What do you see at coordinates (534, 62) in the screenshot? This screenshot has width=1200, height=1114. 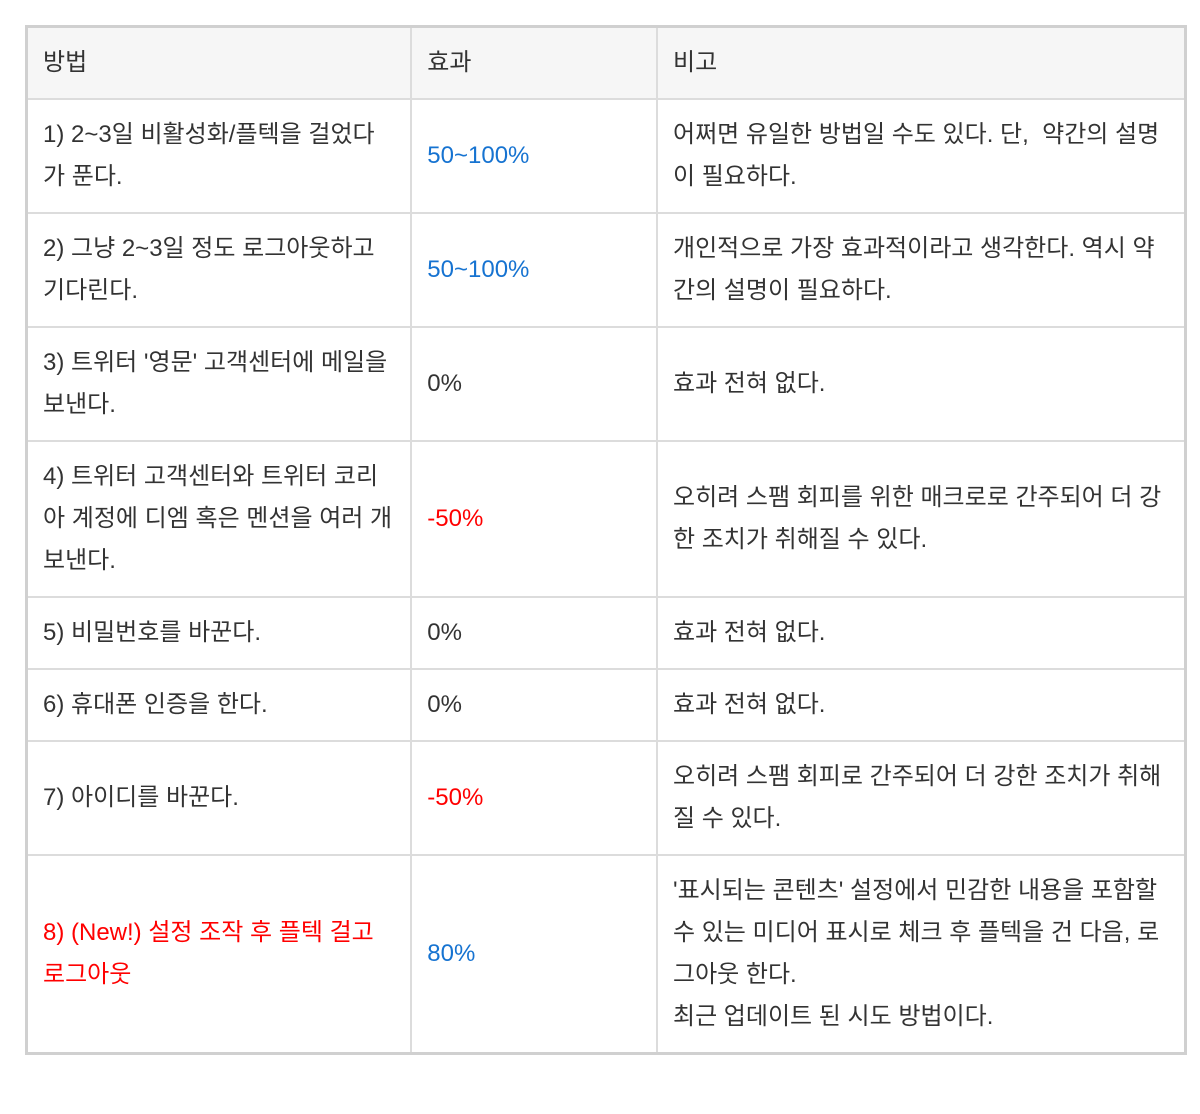 I see `column-header-effect: 효과` at bounding box center [534, 62].